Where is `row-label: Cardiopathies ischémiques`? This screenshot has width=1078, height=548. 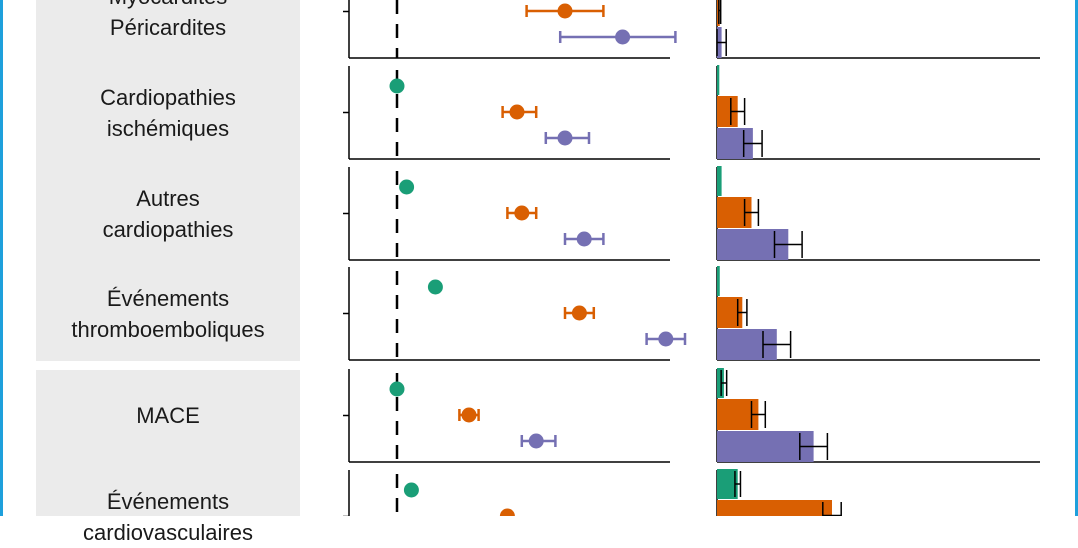 row-label: Cardiopathies ischémiques is located at coordinates (168, 112).